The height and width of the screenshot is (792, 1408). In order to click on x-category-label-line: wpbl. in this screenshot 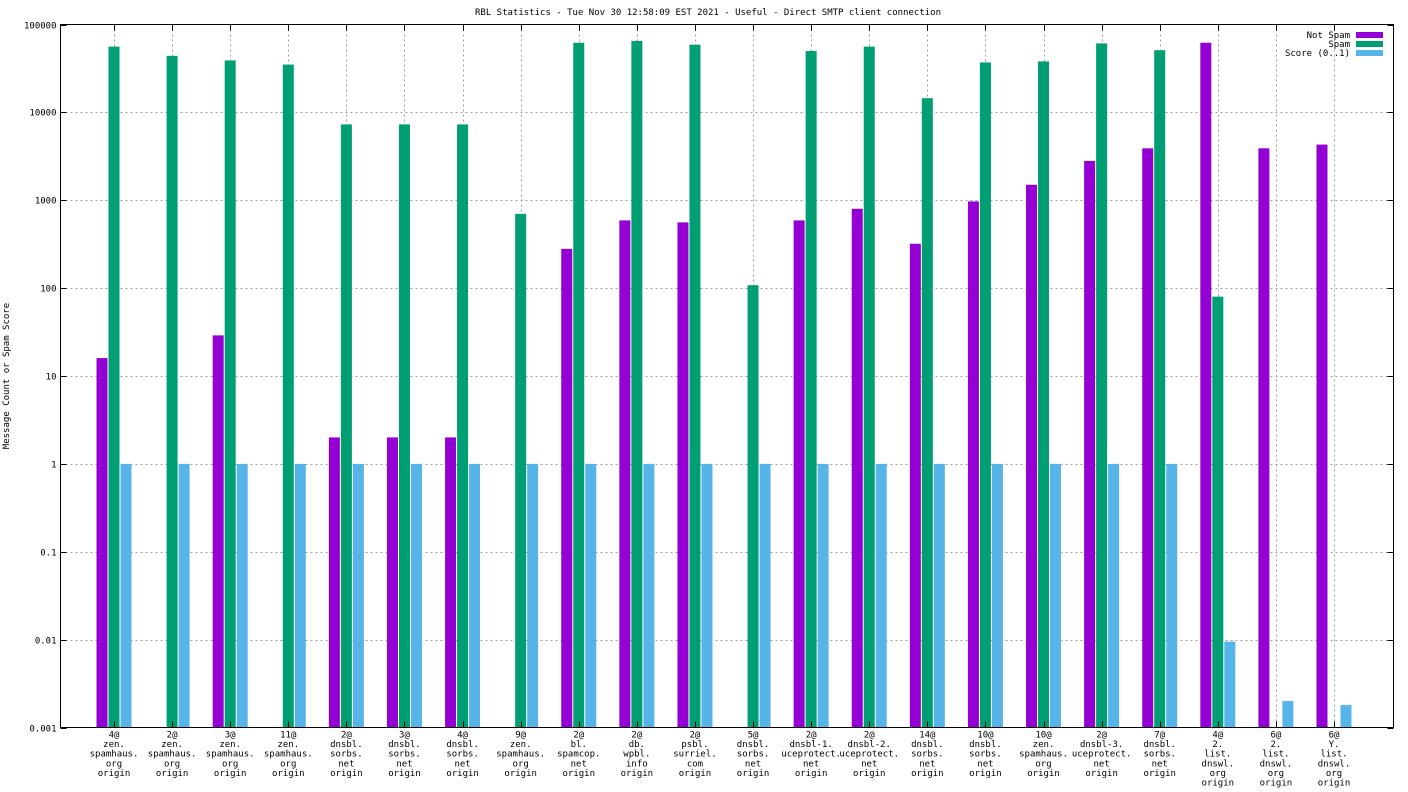, I will do `click(636, 755)`.